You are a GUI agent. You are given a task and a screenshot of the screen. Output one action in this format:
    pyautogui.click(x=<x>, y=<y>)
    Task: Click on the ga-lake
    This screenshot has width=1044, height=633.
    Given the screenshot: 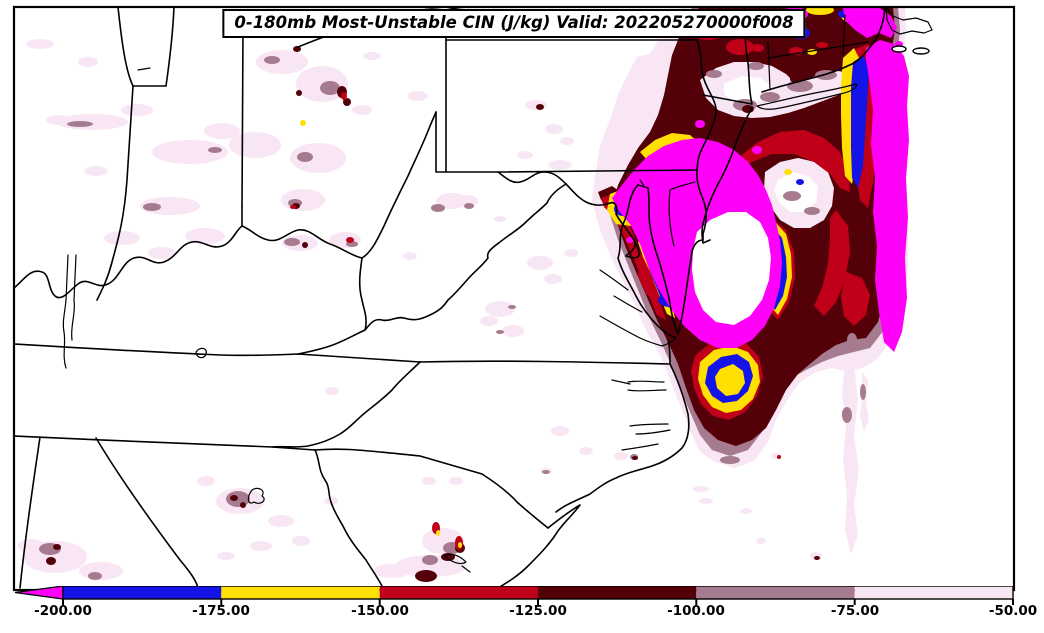 What is the action you would take?
    pyautogui.click(x=256, y=495)
    